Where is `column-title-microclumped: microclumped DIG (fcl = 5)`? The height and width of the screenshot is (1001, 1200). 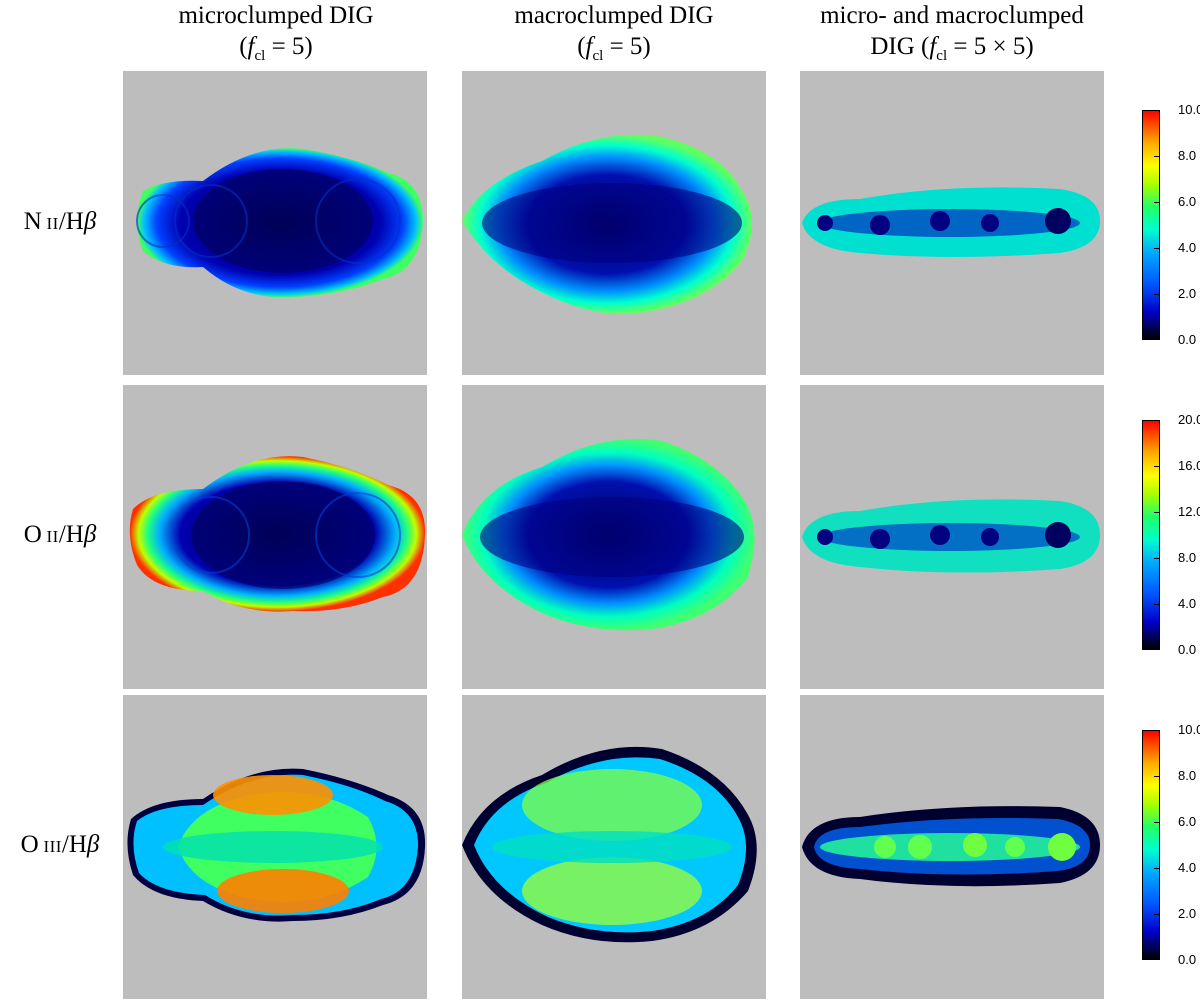
column-title-microclumped: microclumped DIG (fcl = 5) is located at coordinates (276, 36).